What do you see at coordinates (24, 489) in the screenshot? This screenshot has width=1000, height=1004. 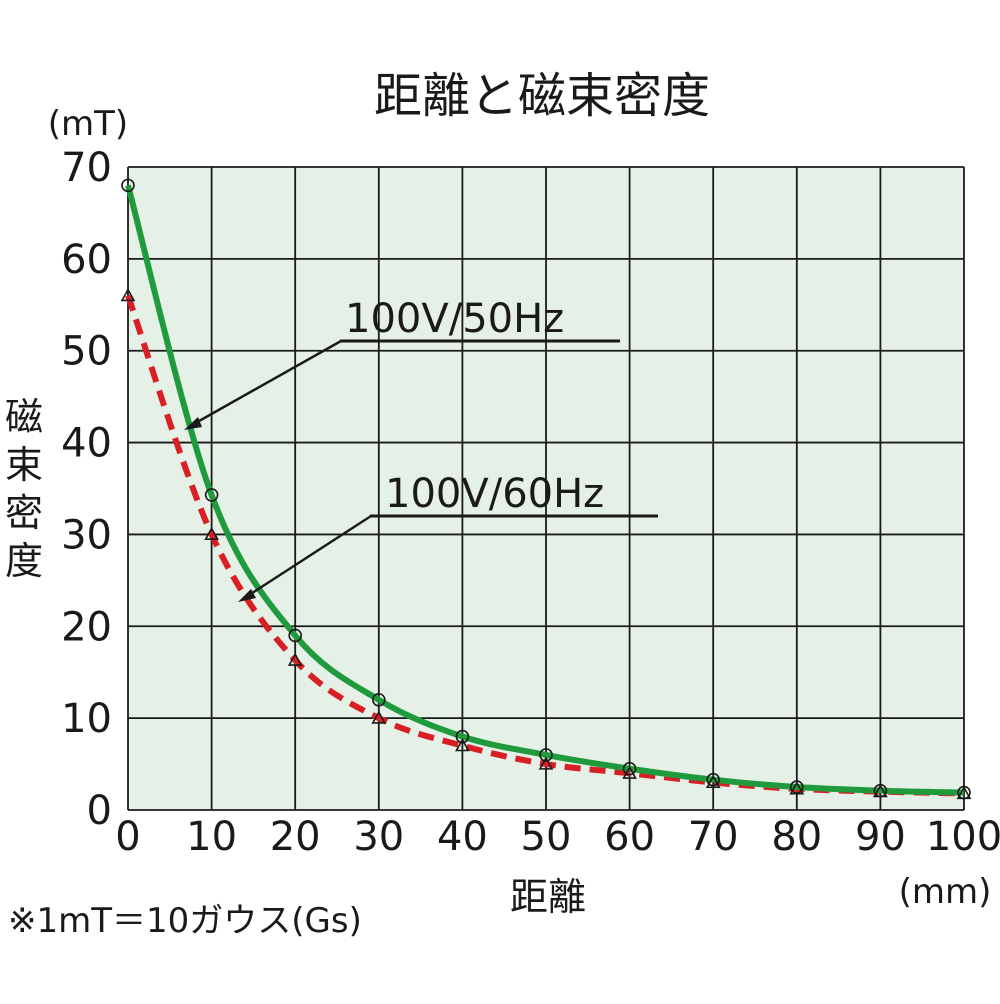 I see `y-axis-label: 磁束密度` at bounding box center [24, 489].